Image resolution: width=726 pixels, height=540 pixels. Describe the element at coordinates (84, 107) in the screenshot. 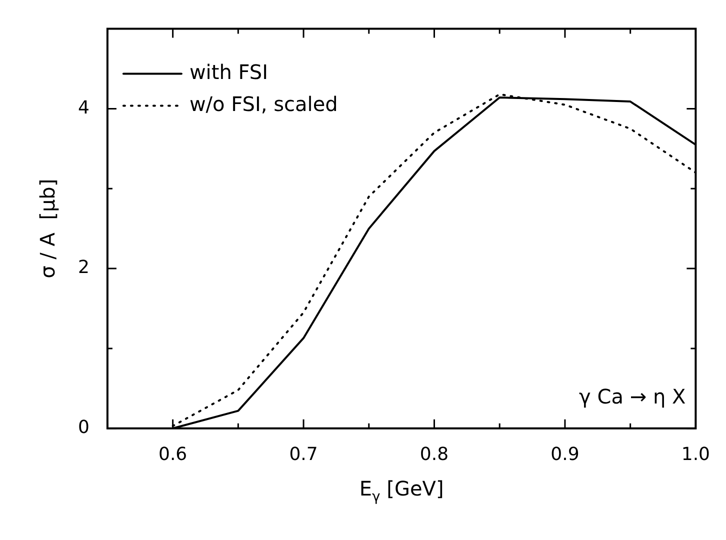

I see `y-tick-label: 4` at that location.